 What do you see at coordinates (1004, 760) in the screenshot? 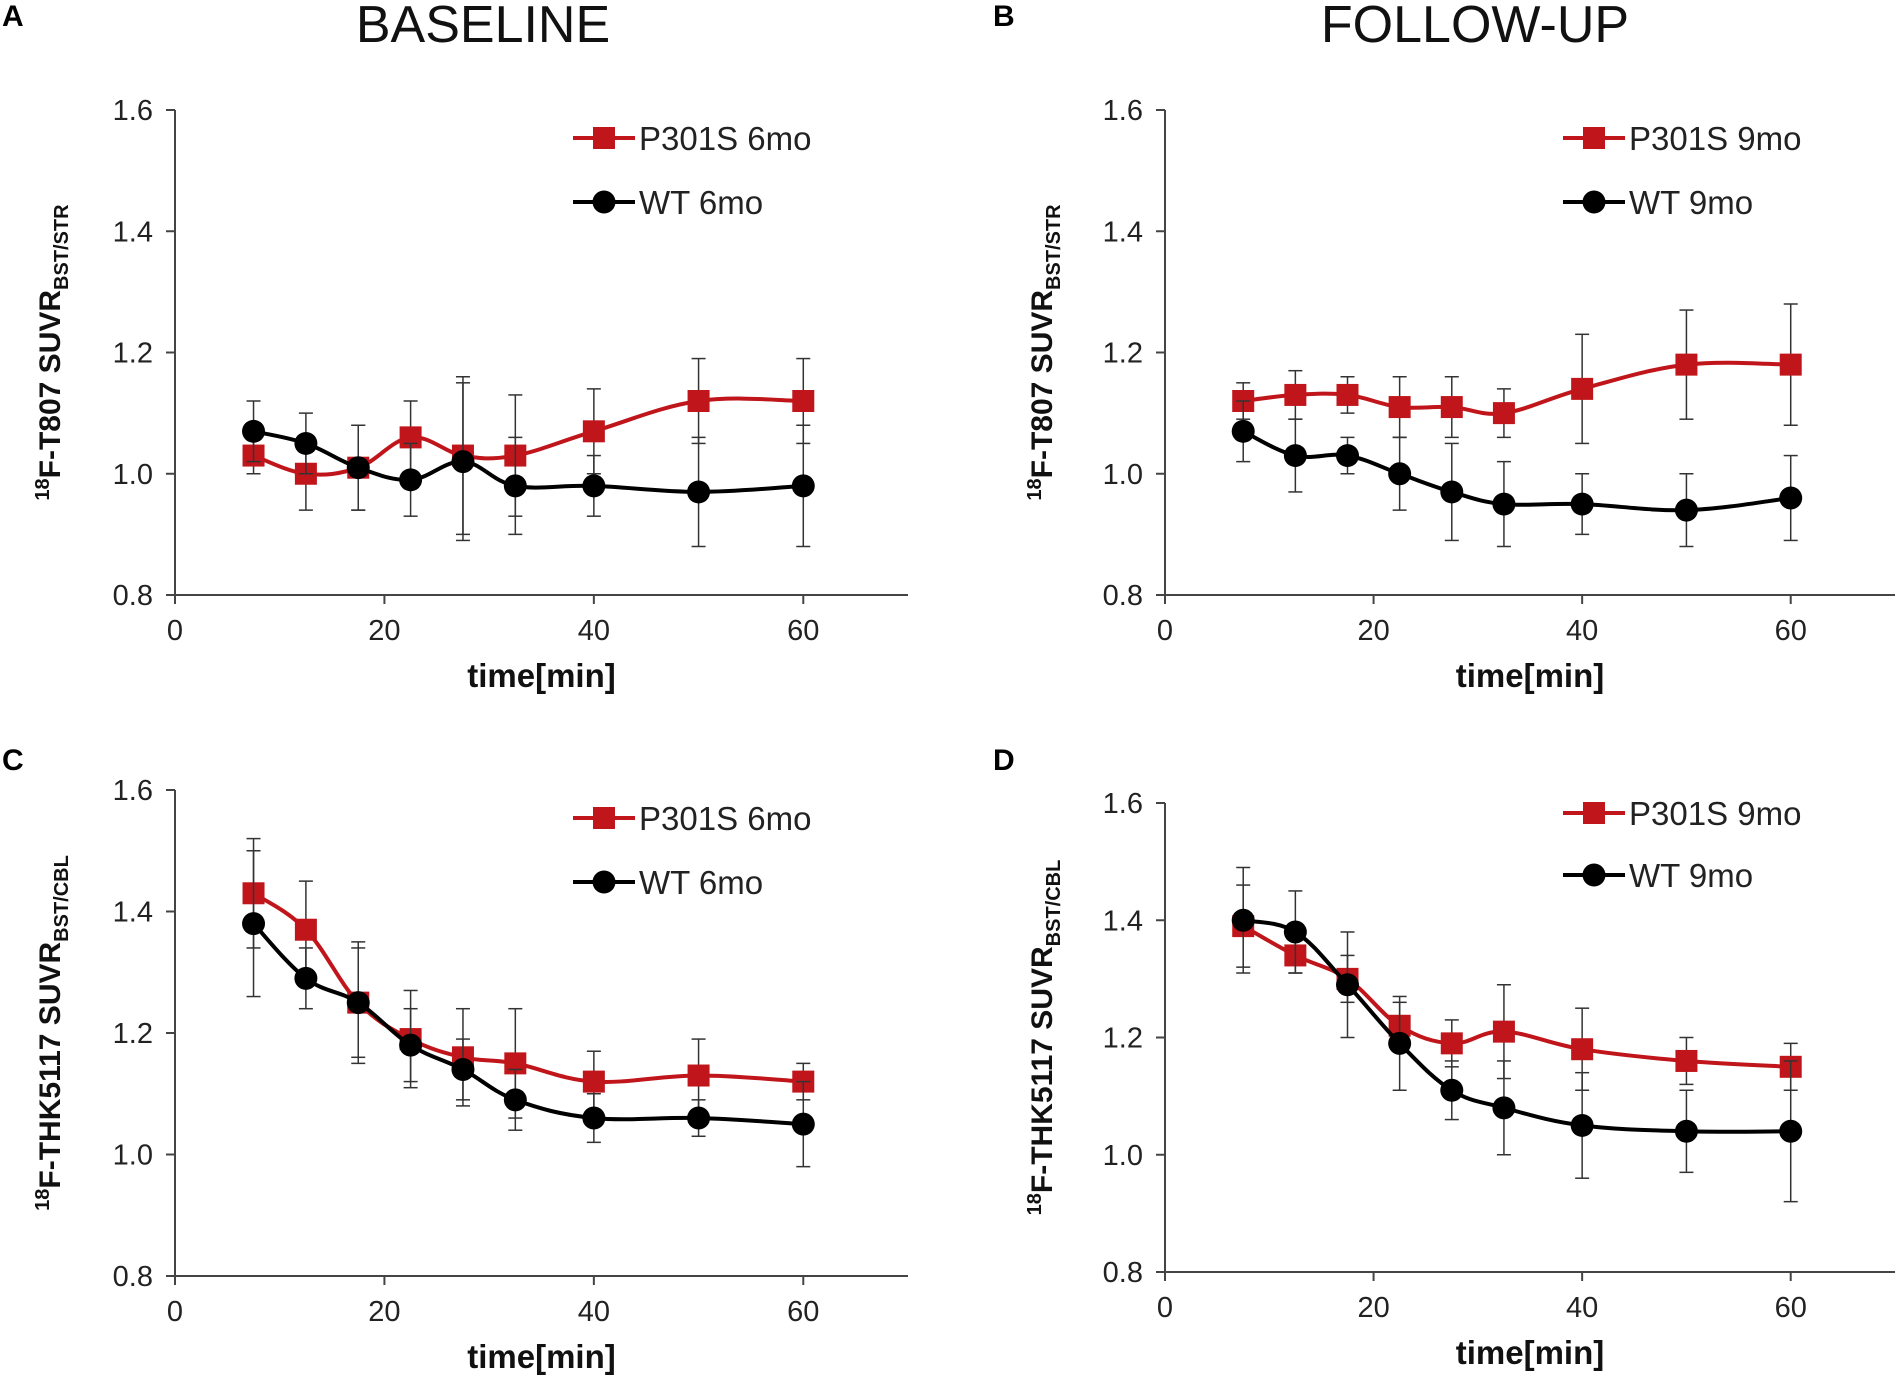
I see `panel-letter: D` at bounding box center [1004, 760].